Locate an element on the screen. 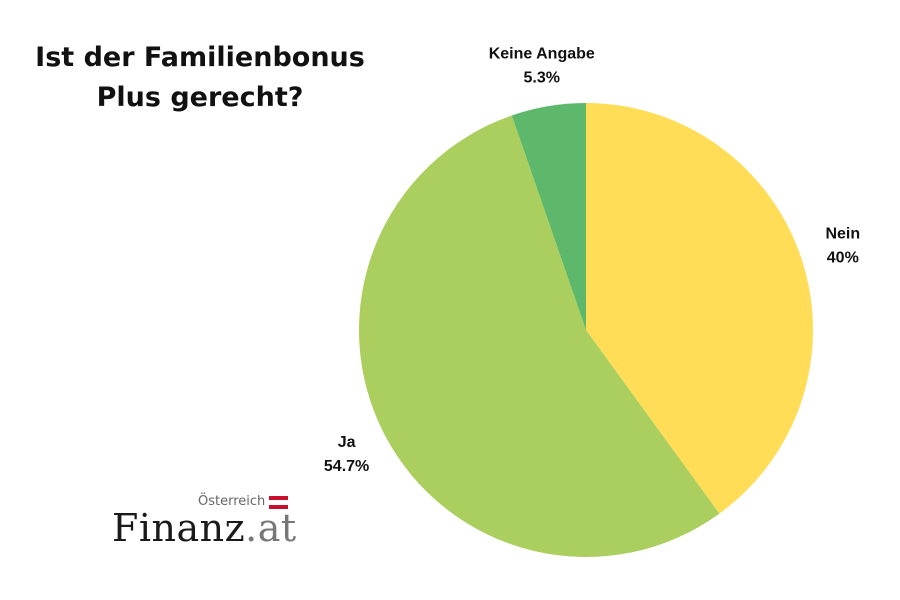 This screenshot has height=600, width=900. logo-name: Finanz is located at coordinates (179, 528).